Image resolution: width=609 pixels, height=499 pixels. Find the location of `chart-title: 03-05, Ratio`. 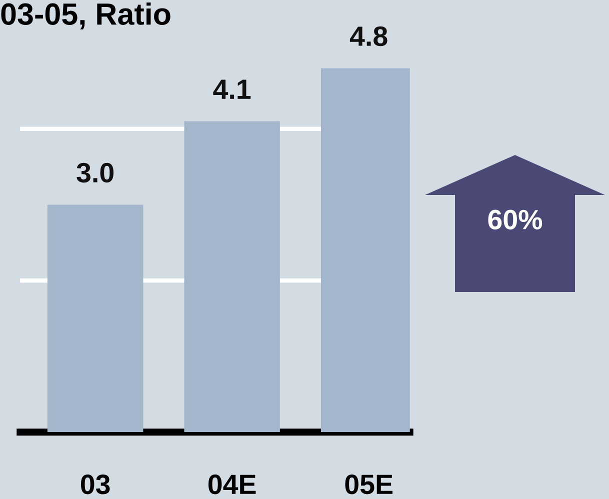

chart-title: 03-05, Ratio is located at coordinates (85, 16).